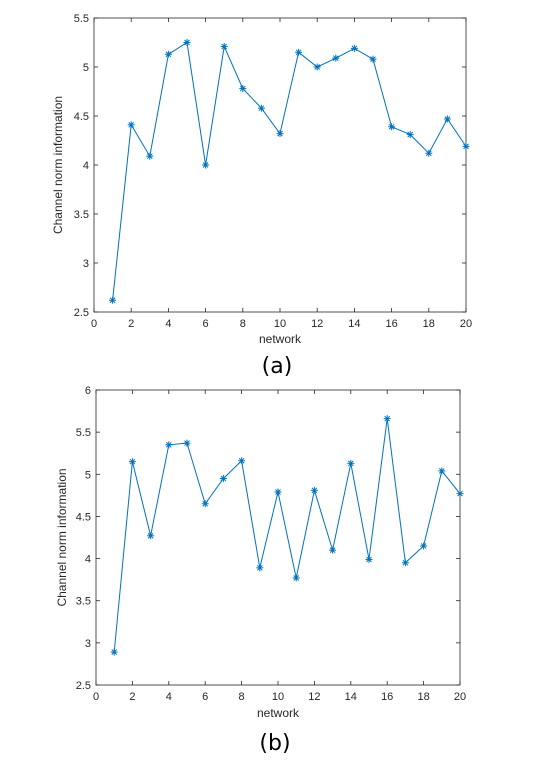 This screenshot has width=533, height=771. I want to click on figure-caption: (b), so click(274, 743).